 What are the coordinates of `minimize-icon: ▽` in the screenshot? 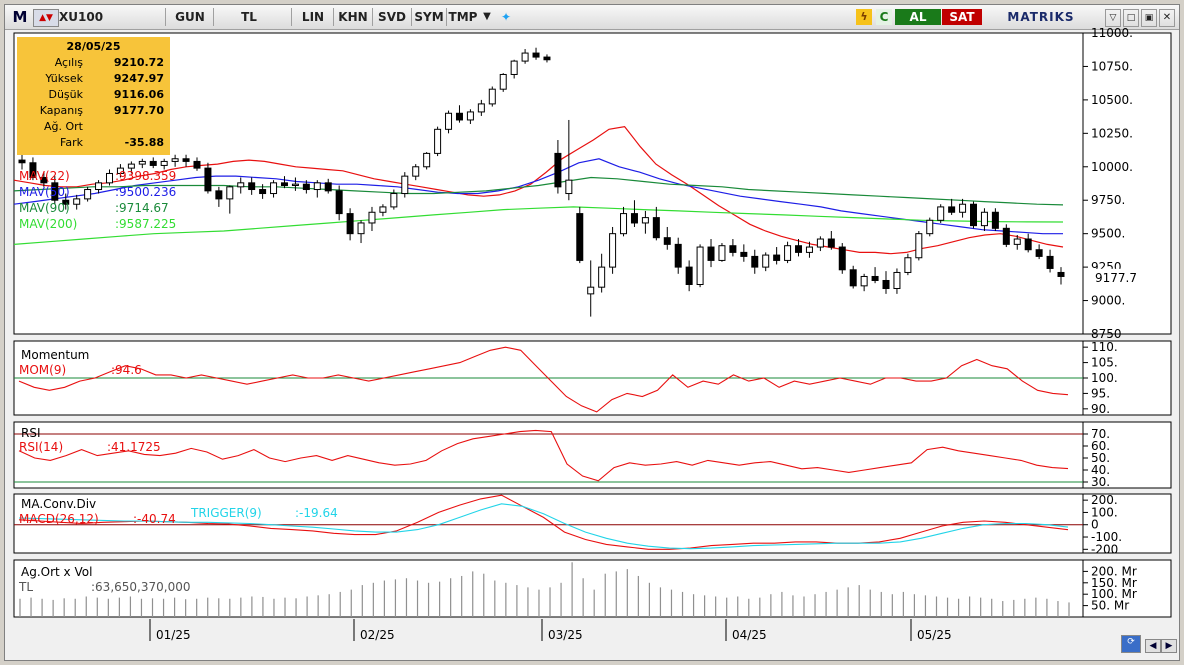 It's located at (1113, 18).